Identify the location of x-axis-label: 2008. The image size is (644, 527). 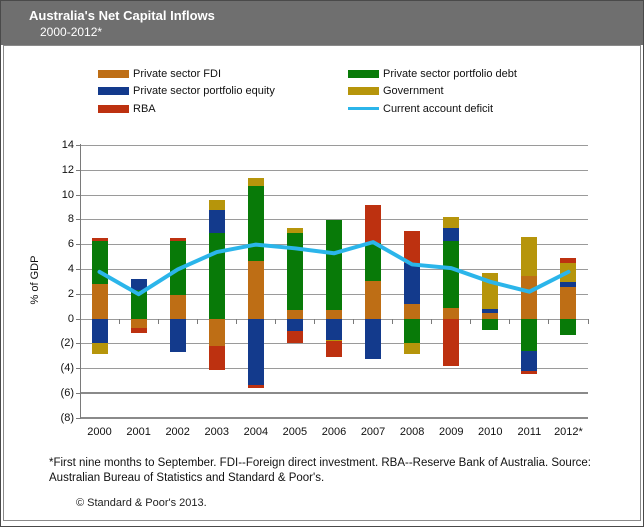
(412, 432).